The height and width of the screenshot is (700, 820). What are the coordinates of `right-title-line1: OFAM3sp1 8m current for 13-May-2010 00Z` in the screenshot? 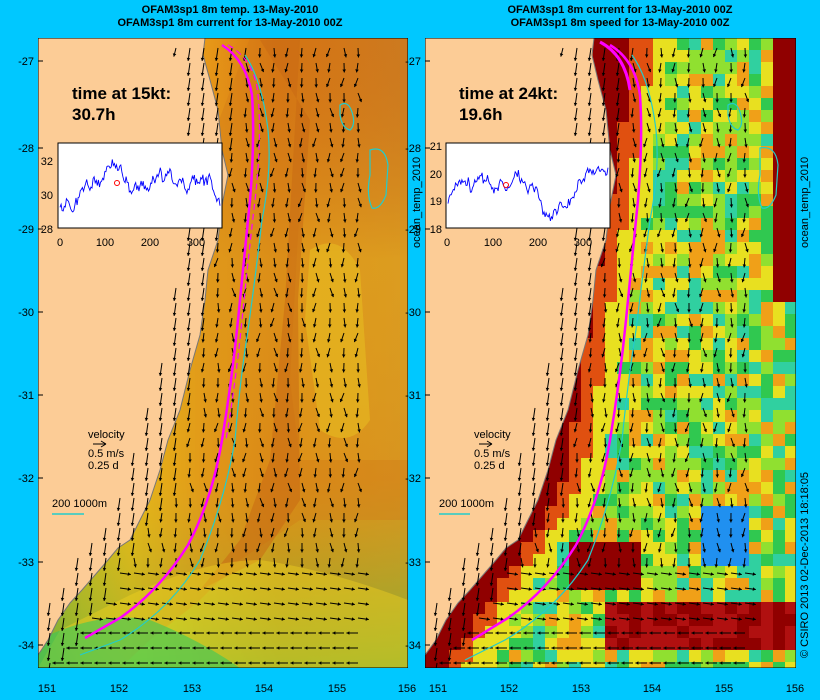 It's located at (620, 10).